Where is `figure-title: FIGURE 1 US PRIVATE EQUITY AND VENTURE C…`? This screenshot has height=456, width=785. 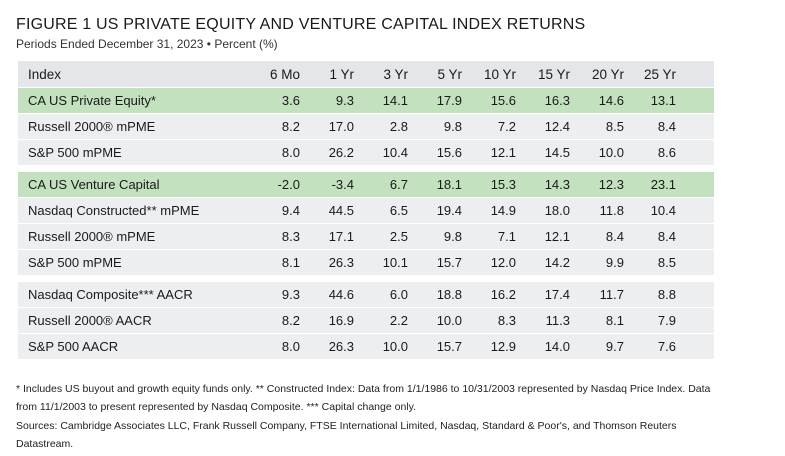
figure-title: FIGURE 1 US PRIVATE EQUITY AND VENTURE C… is located at coordinates (301, 24).